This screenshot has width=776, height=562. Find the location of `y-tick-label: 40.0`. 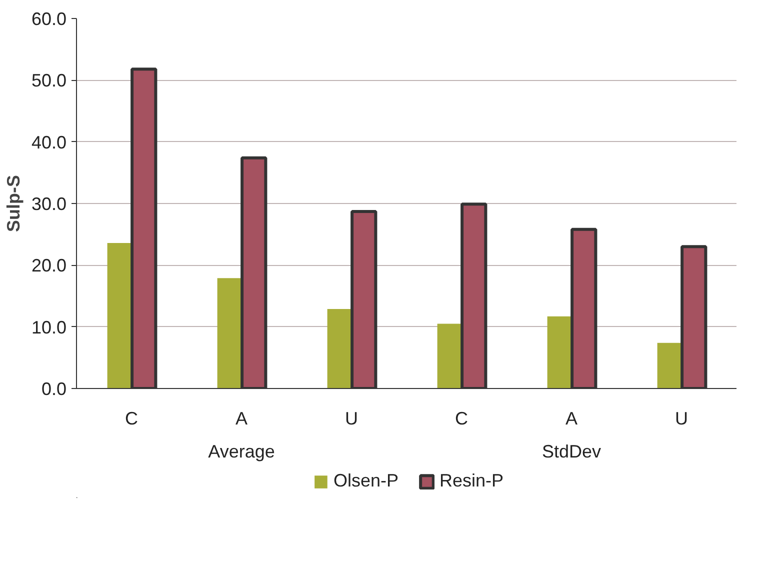

y-tick-label: 40.0 is located at coordinates (49, 142).